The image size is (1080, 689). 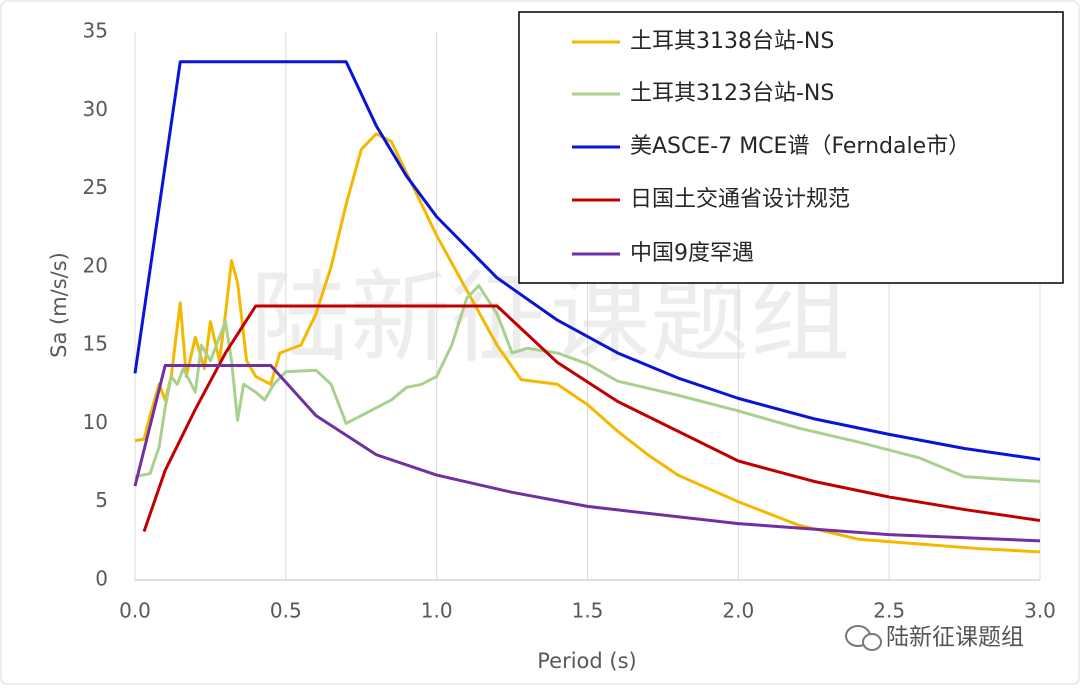 What do you see at coordinates (95, 31) in the screenshot?
I see `y-tick-label: 35` at bounding box center [95, 31].